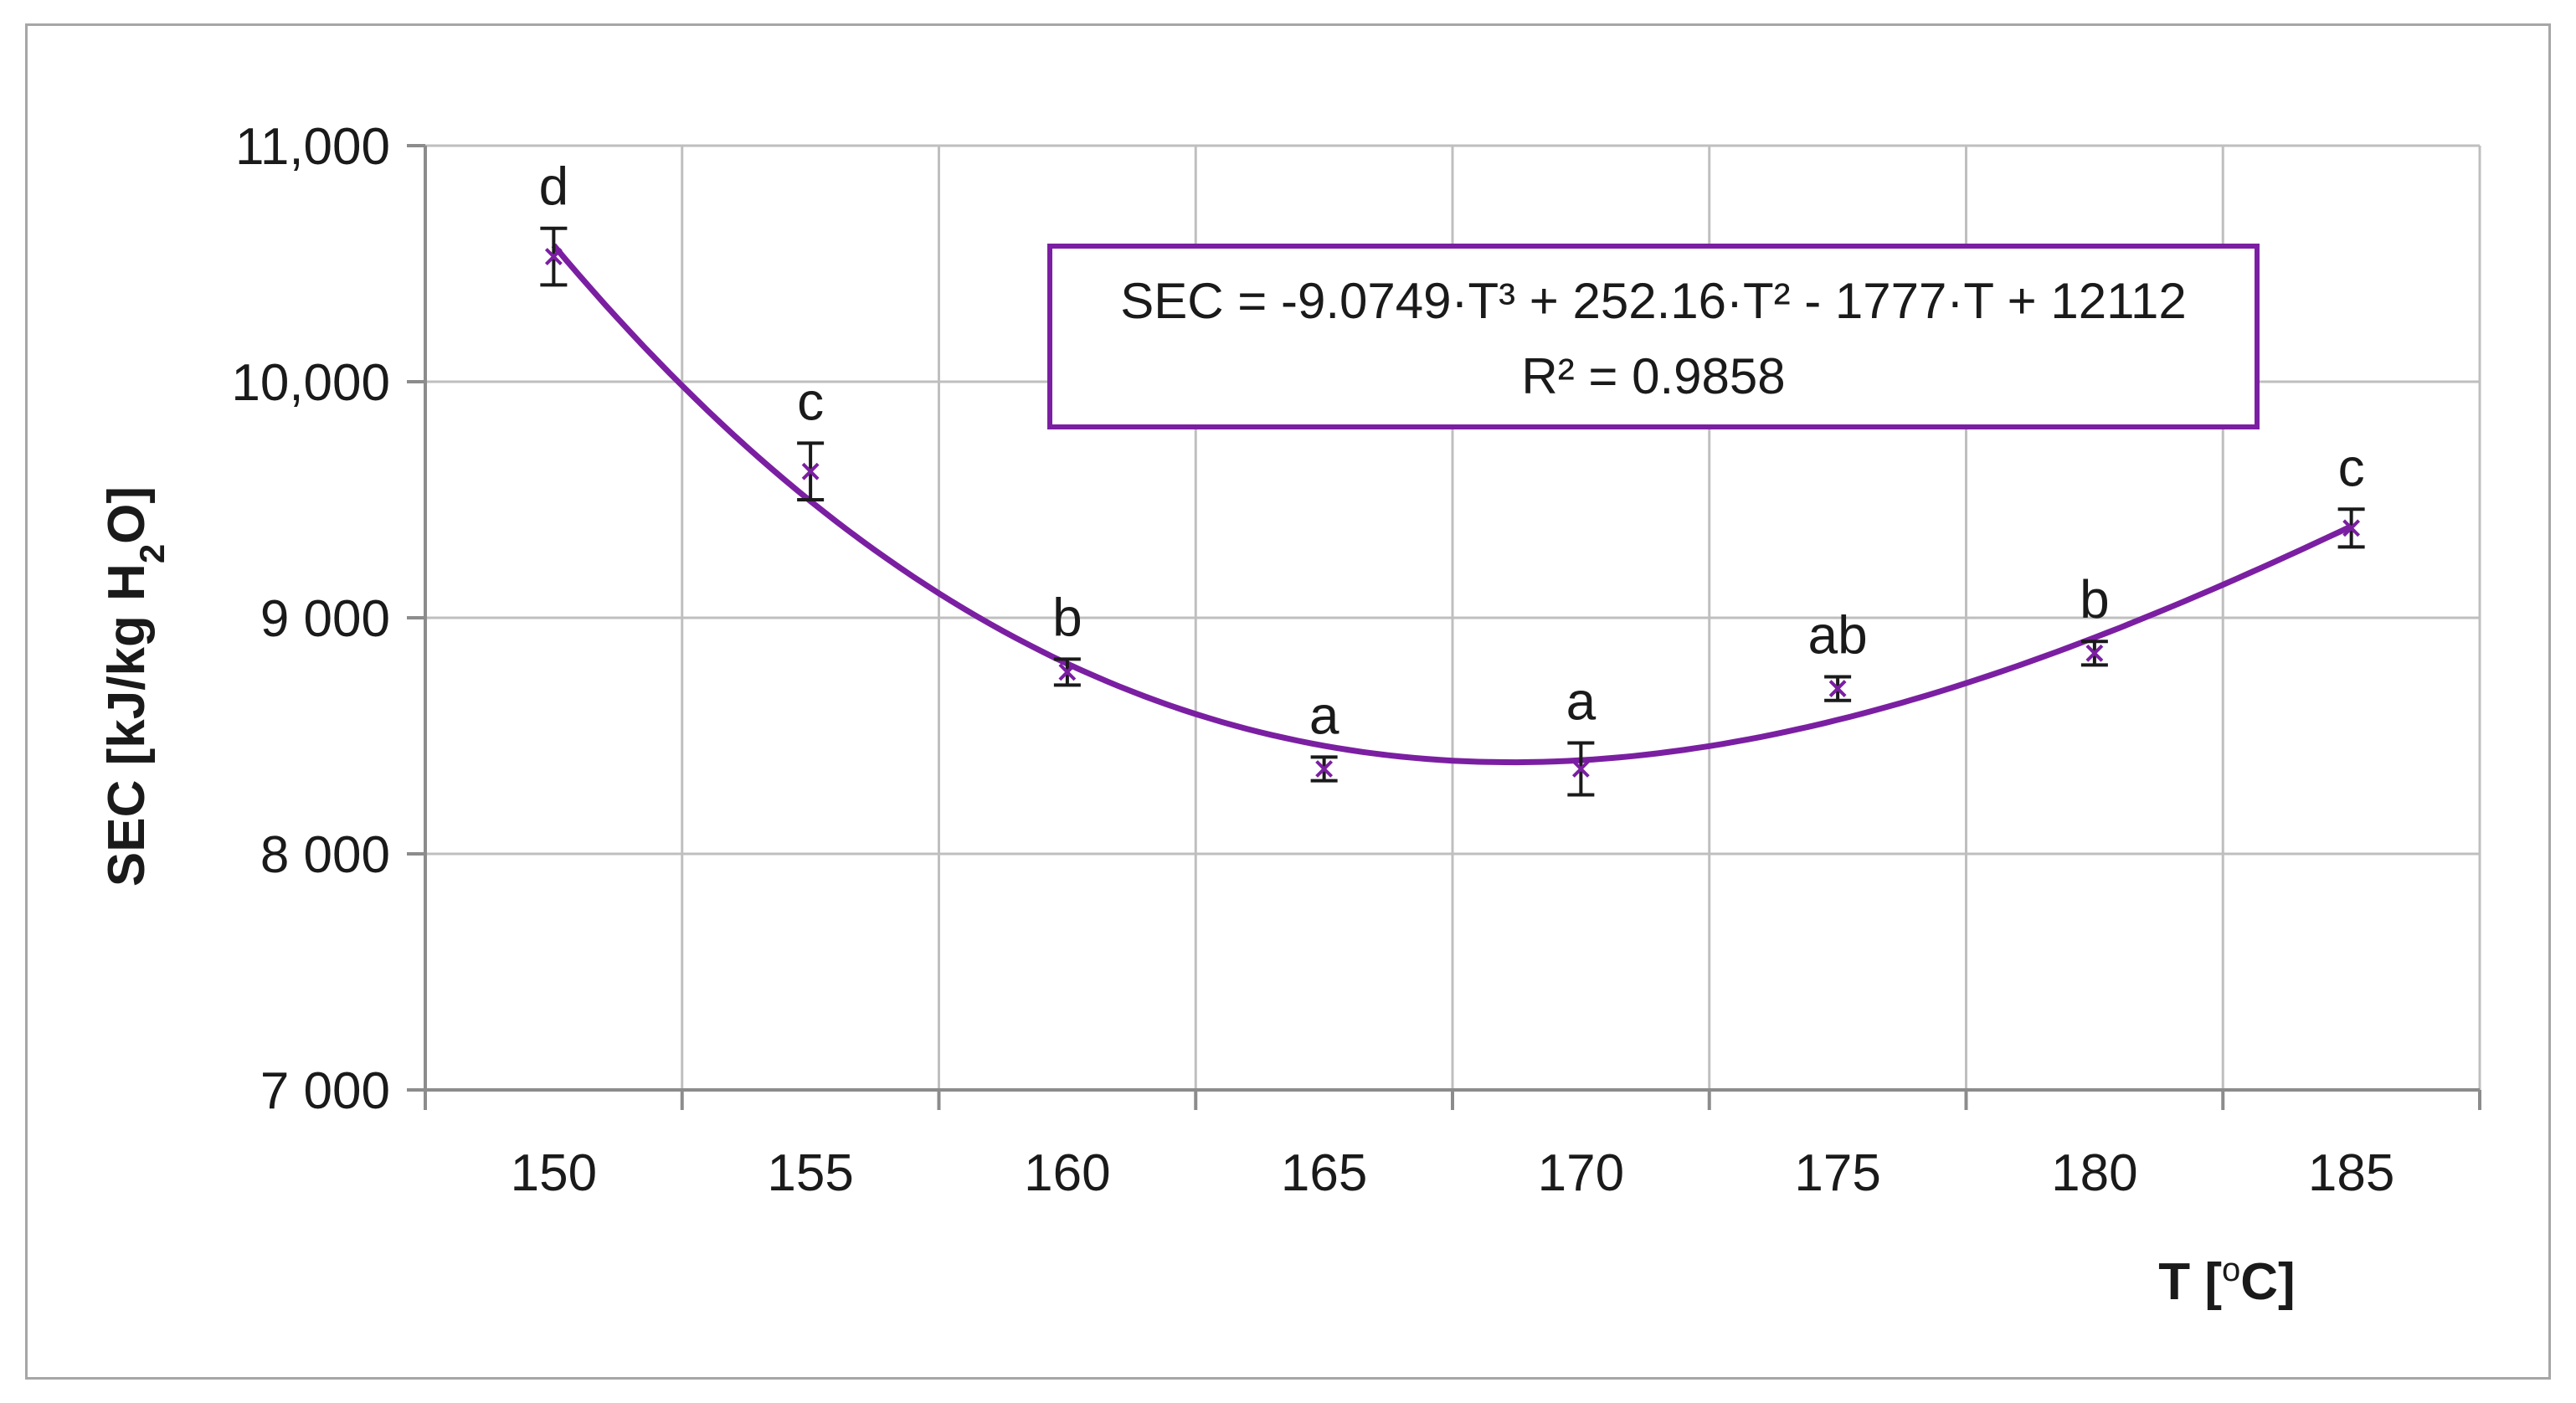 The height and width of the screenshot is (1403, 2576). I want to click on y-tick-label: 9 000, so click(325, 619).